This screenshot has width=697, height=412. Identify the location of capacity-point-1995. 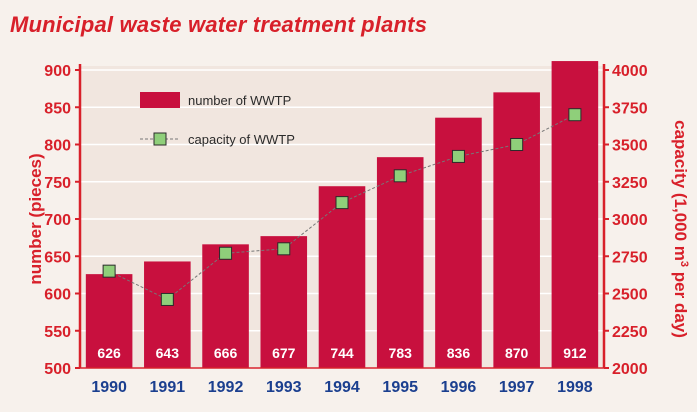
(400, 176).